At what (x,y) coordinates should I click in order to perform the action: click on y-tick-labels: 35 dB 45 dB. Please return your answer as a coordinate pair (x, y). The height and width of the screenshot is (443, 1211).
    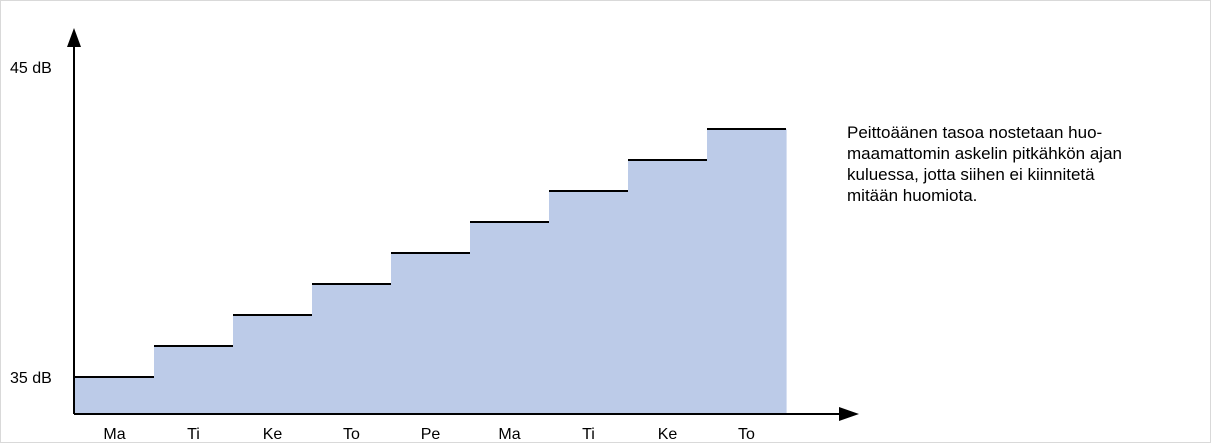
    Looking at the image, I should click on (31, 223).